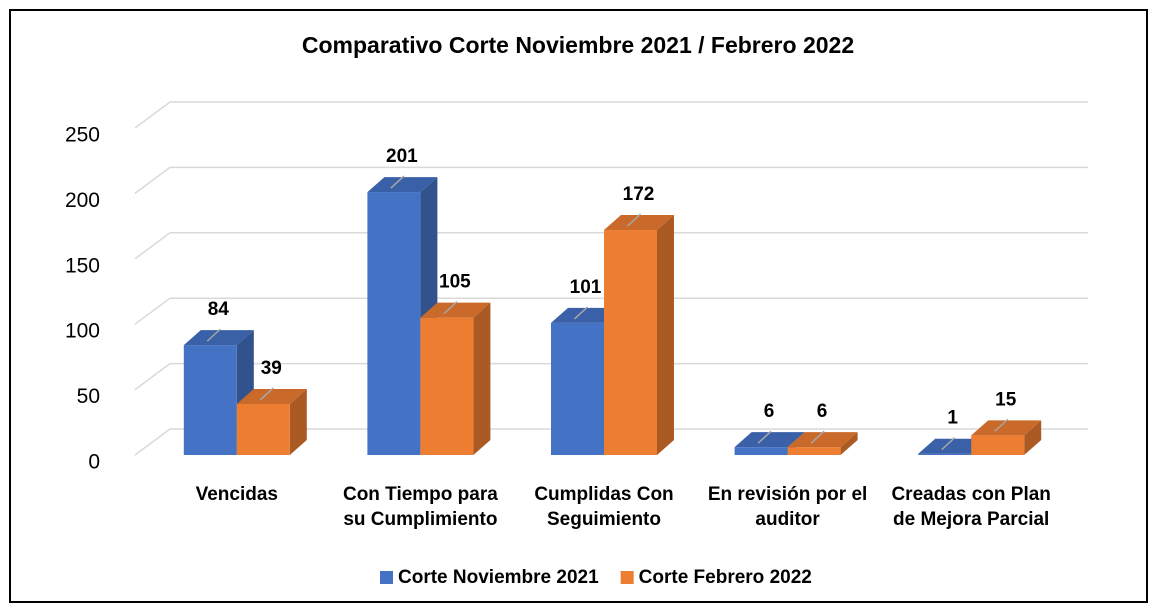 Image resolution: width=1157 pixels, height=612 pixels. What do you see at coordinates (236, 494) in the screenshot?
I see `x-tick-label: Vencidas` at bounding box center [236, 494].